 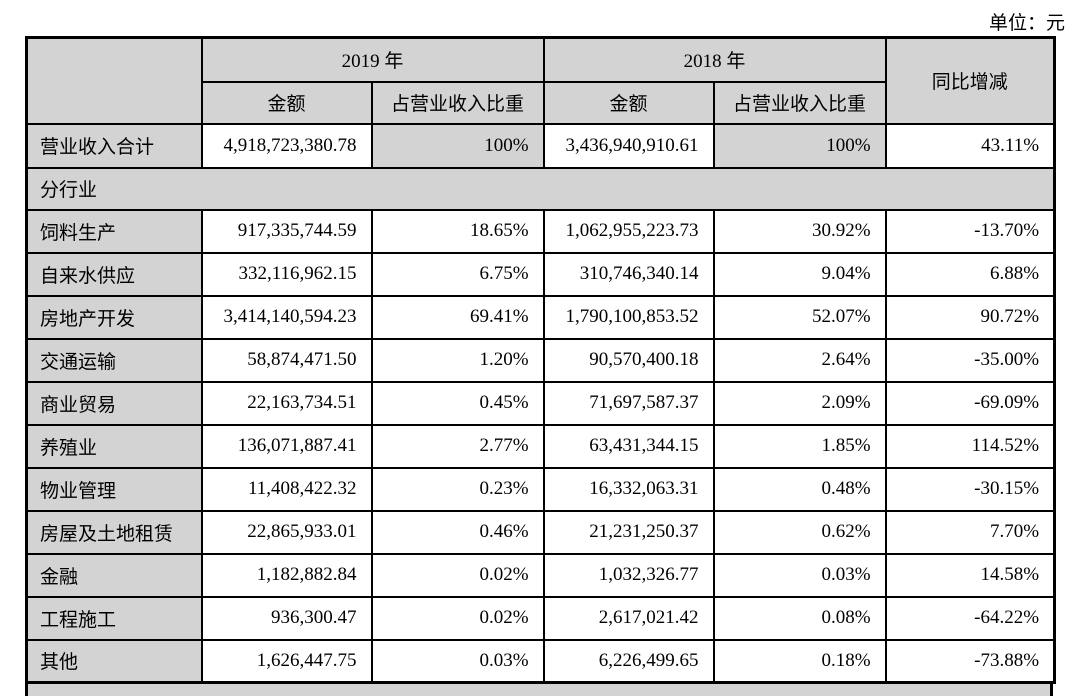 I want to click on proportion-2019-cell: 6.75%, so click(x=457, y=274).